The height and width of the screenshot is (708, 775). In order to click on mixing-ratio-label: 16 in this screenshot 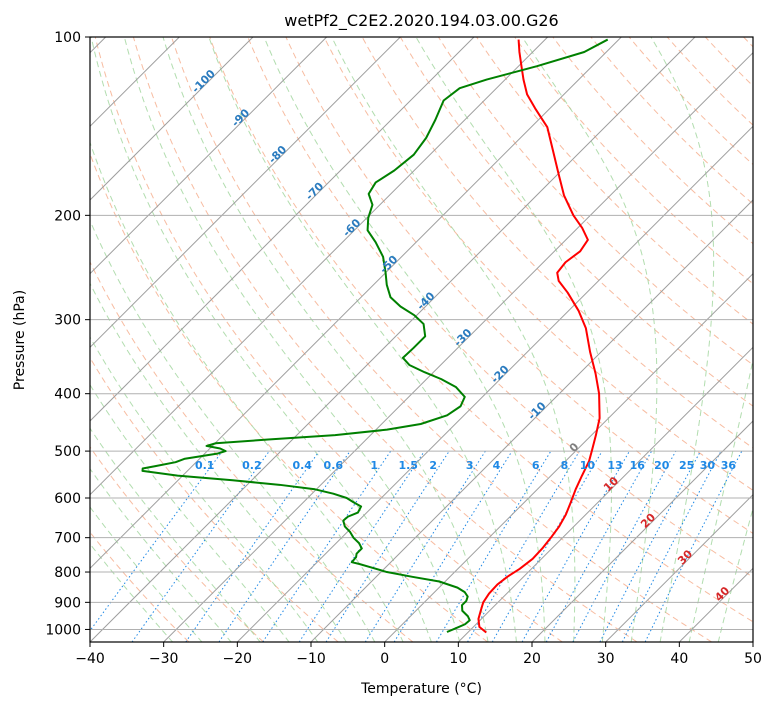, I will do `click(638, 465)`.